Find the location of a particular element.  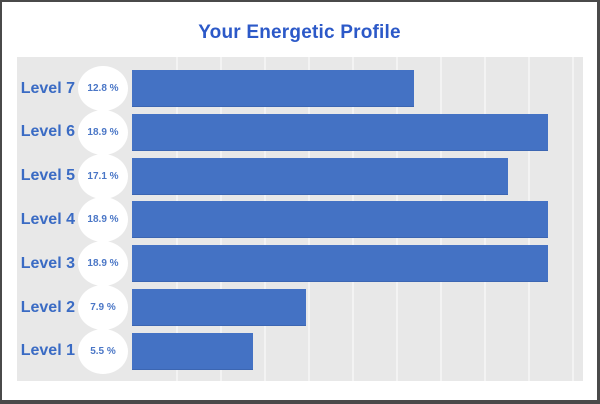

value-label: 5.5 % is located at coordinates (103, 351).